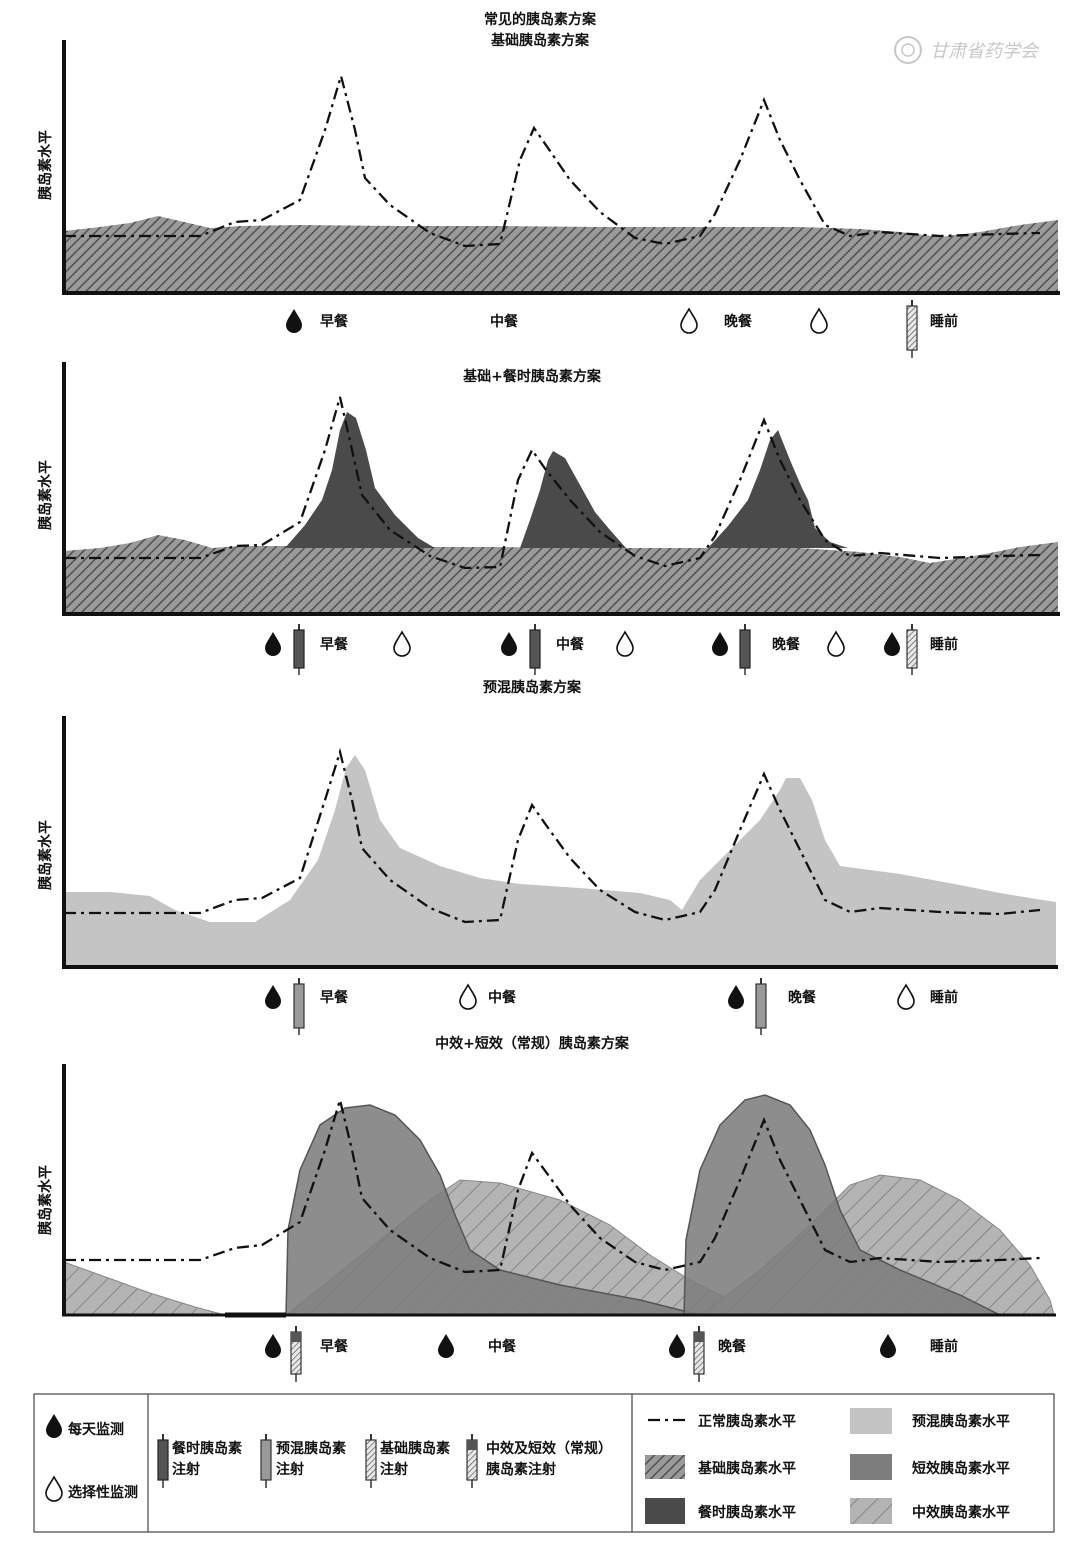 This screenshot has height=1543, width=1080. Describe the element at coordinates (961, 1468) in the screenshot. I see `legend-short-level: 短效胰岛素水平` at that location.